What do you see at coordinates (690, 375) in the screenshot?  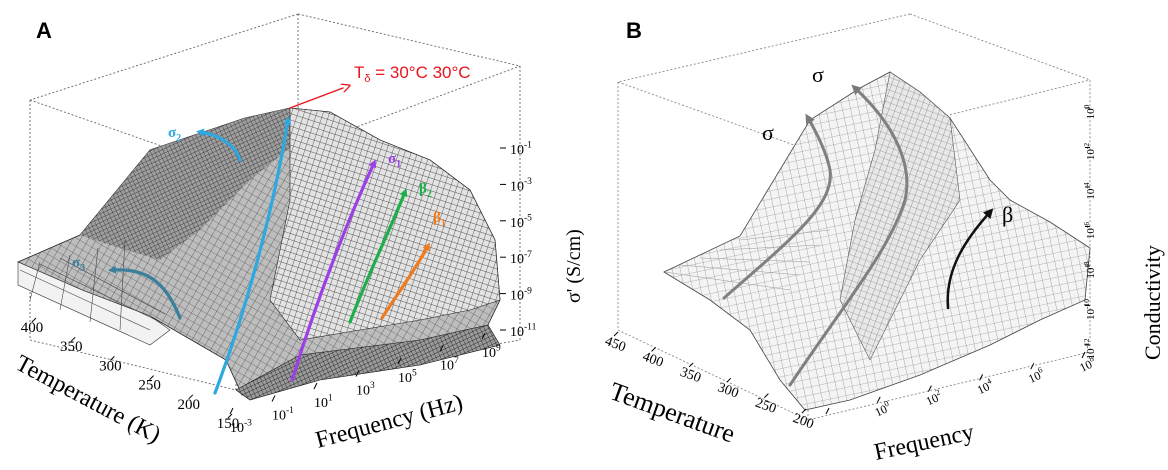 I see `y-tick-label-b: 350` at bounding box center [690, 375].